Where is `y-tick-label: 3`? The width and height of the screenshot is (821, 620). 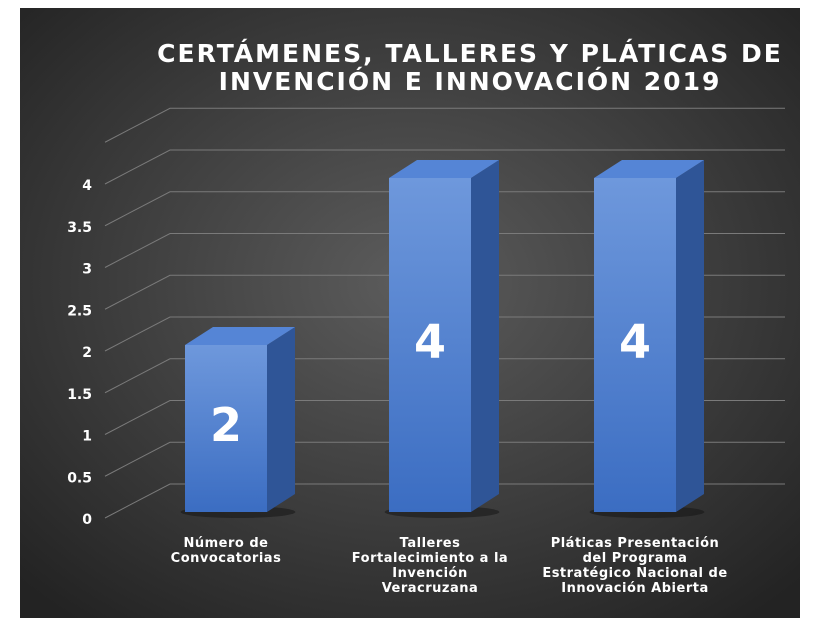
y-tick-label: 3 is located at coordinates (87, 270).